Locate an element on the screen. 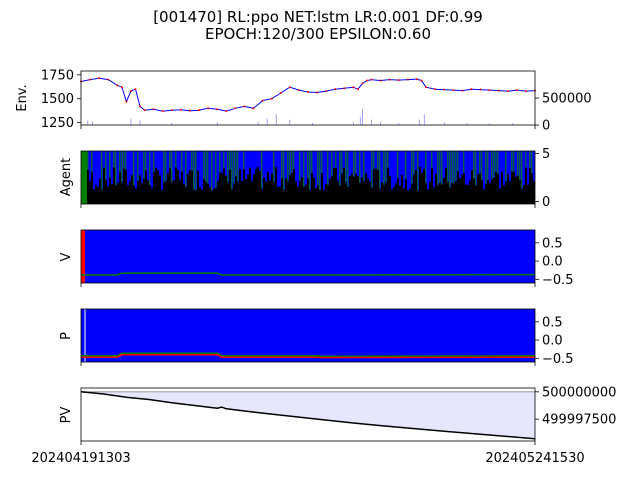 The width and height of the screenshot is (640, 480). x-tick-label-end: 202405241530 is located at coordinates (534, 458).